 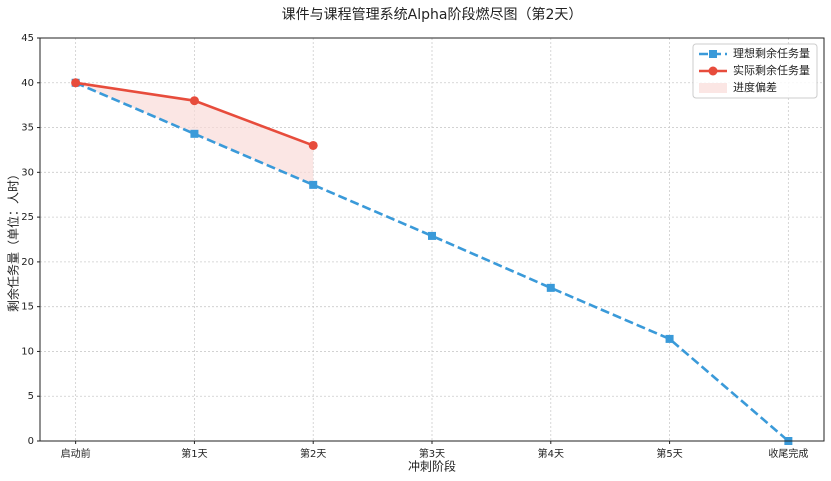 I want to click on x-axis-label: 冲刺阶段, so click(x=432, y=466).